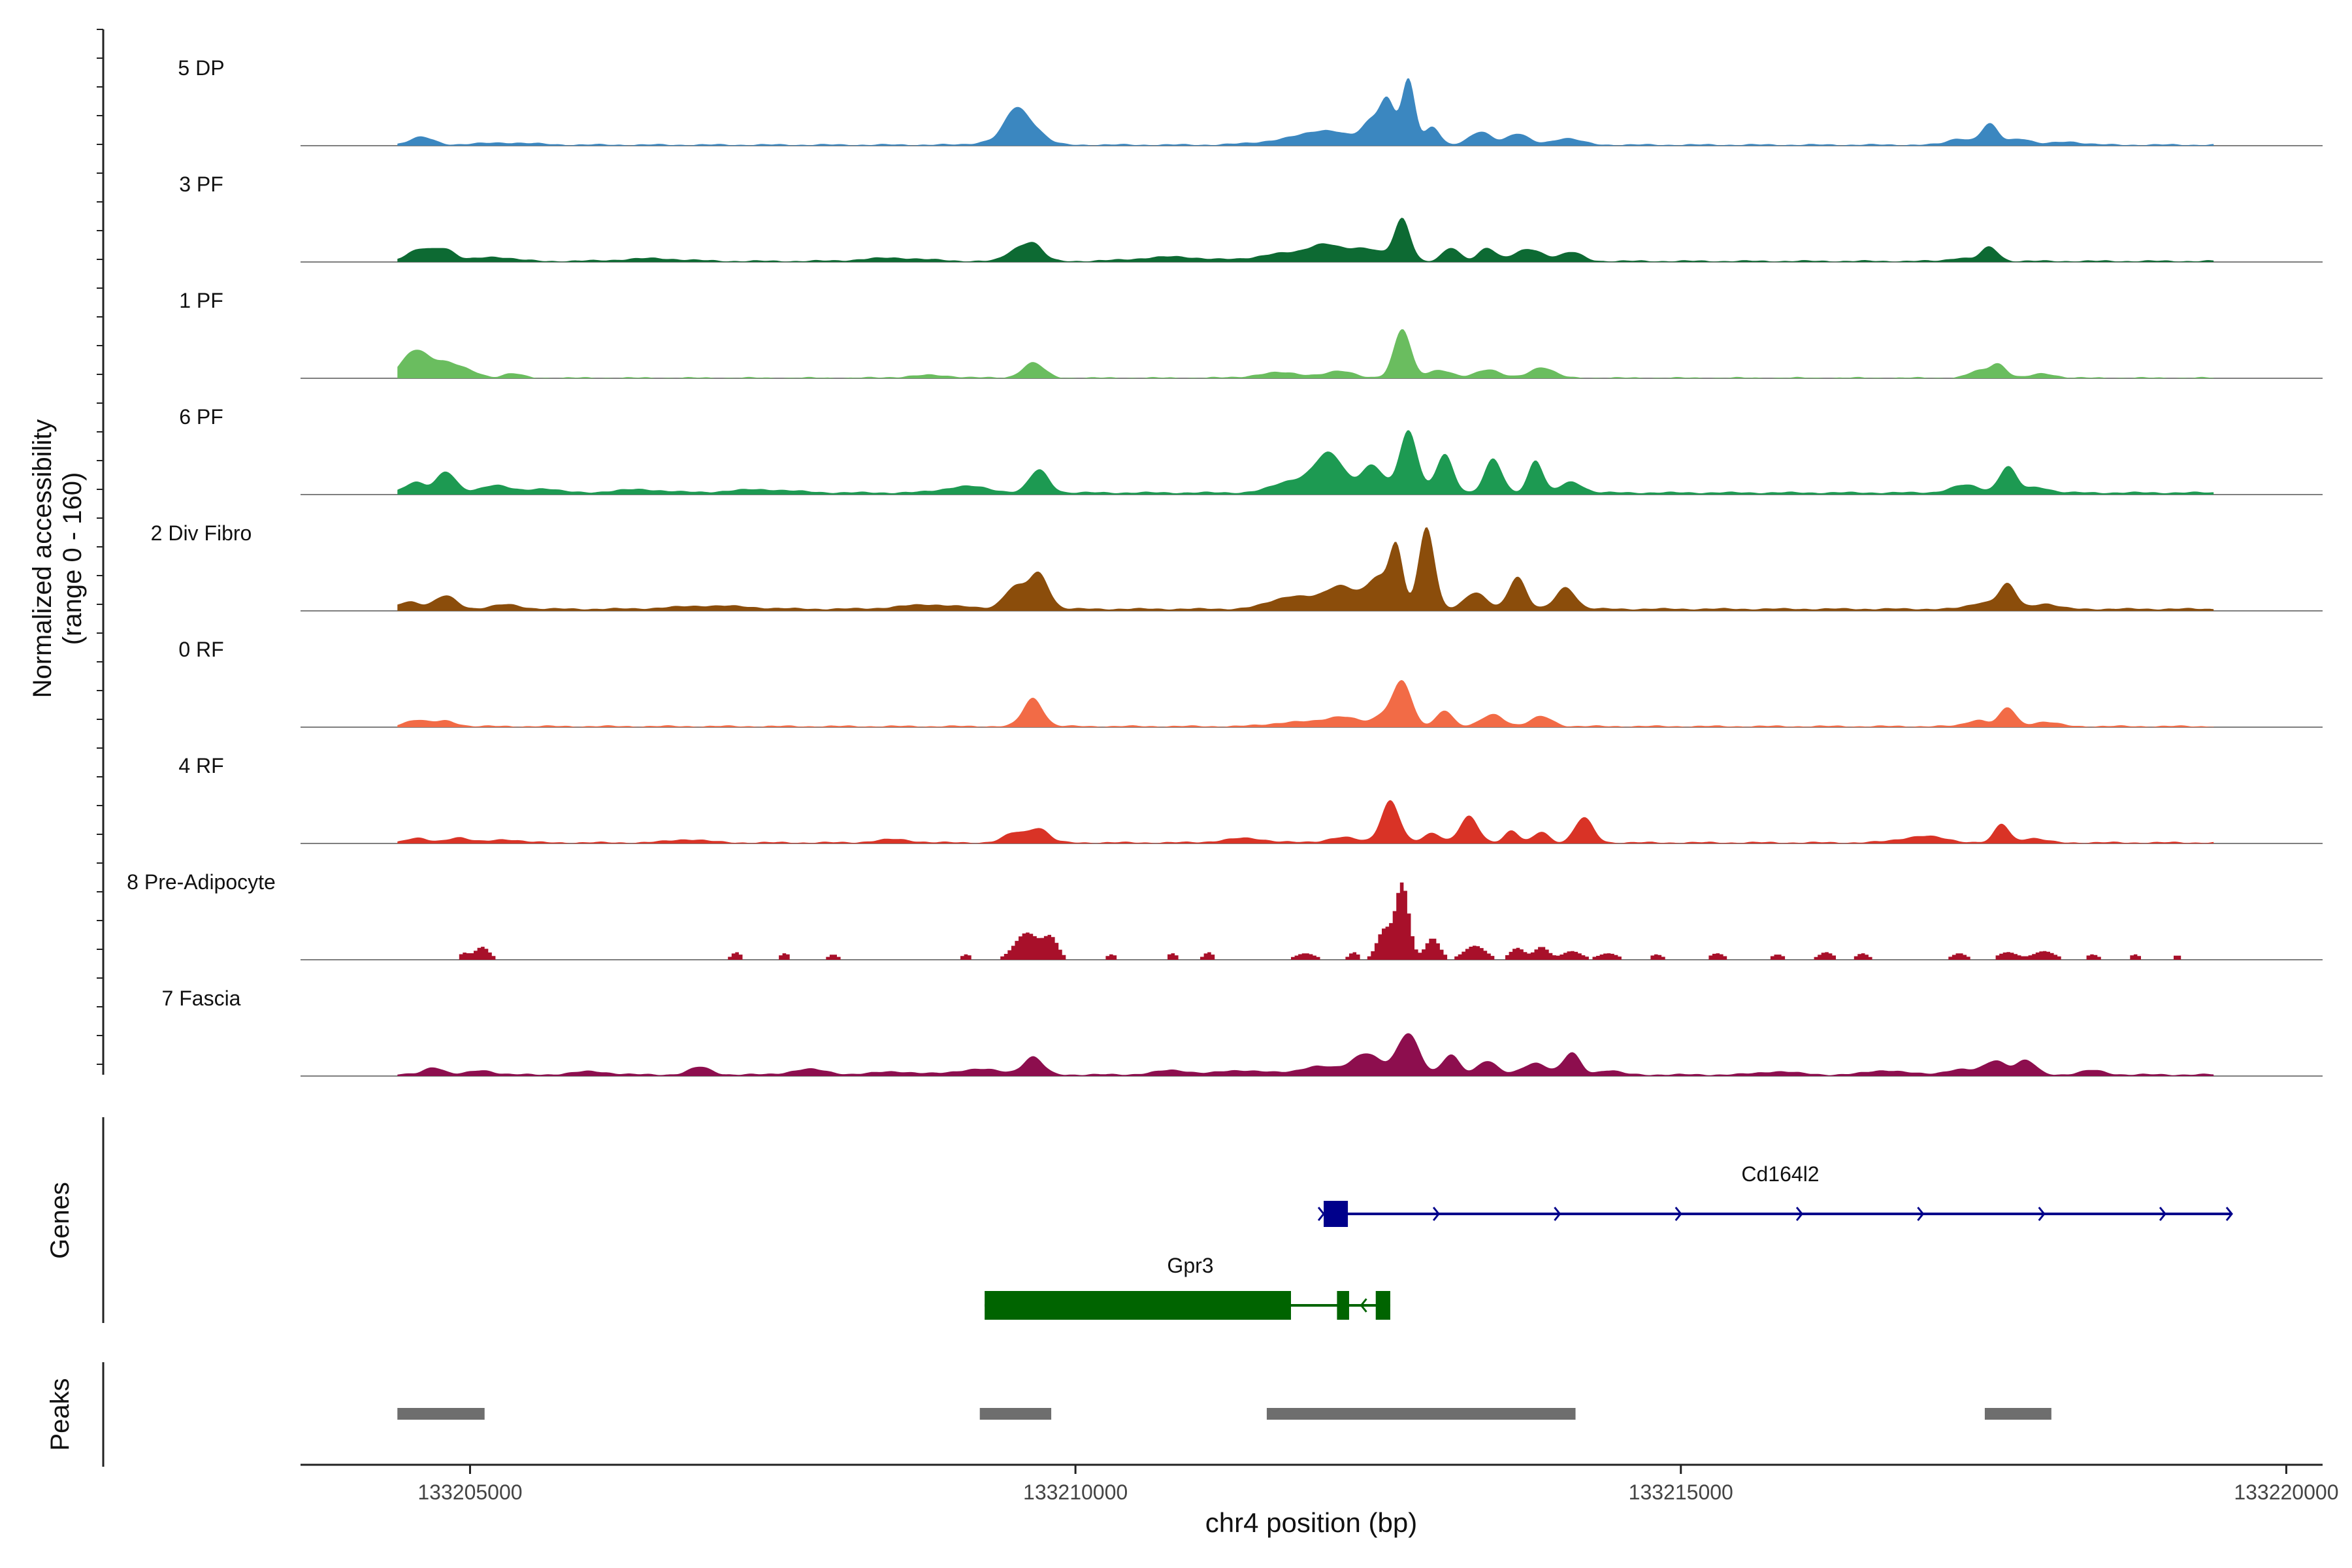 Image resolution: width=2352 pixels, height=1568 pixels. I want to click on coverage-track: 7 Fascia, so click(1242, 1032).